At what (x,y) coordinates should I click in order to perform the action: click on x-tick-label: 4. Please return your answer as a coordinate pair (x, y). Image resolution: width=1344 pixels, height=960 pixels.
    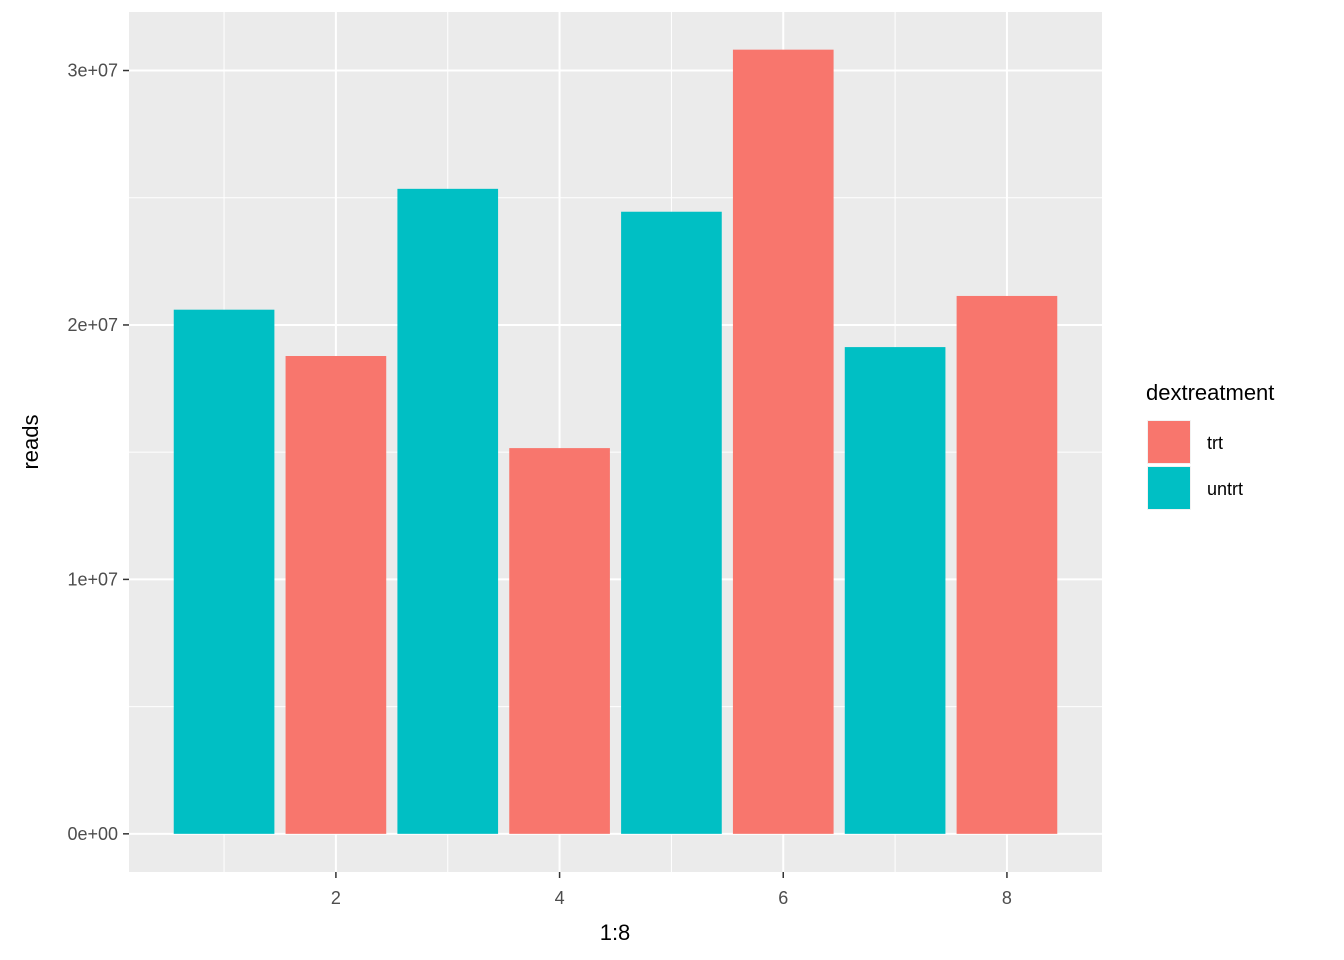
    Looking at the image, I should click on (560, 898).